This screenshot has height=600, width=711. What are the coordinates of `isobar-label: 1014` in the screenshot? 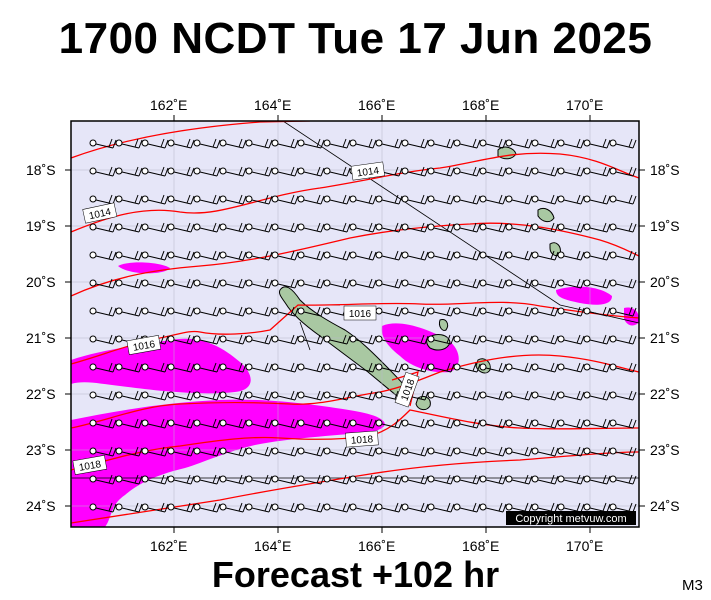 It's located at (100, 214).